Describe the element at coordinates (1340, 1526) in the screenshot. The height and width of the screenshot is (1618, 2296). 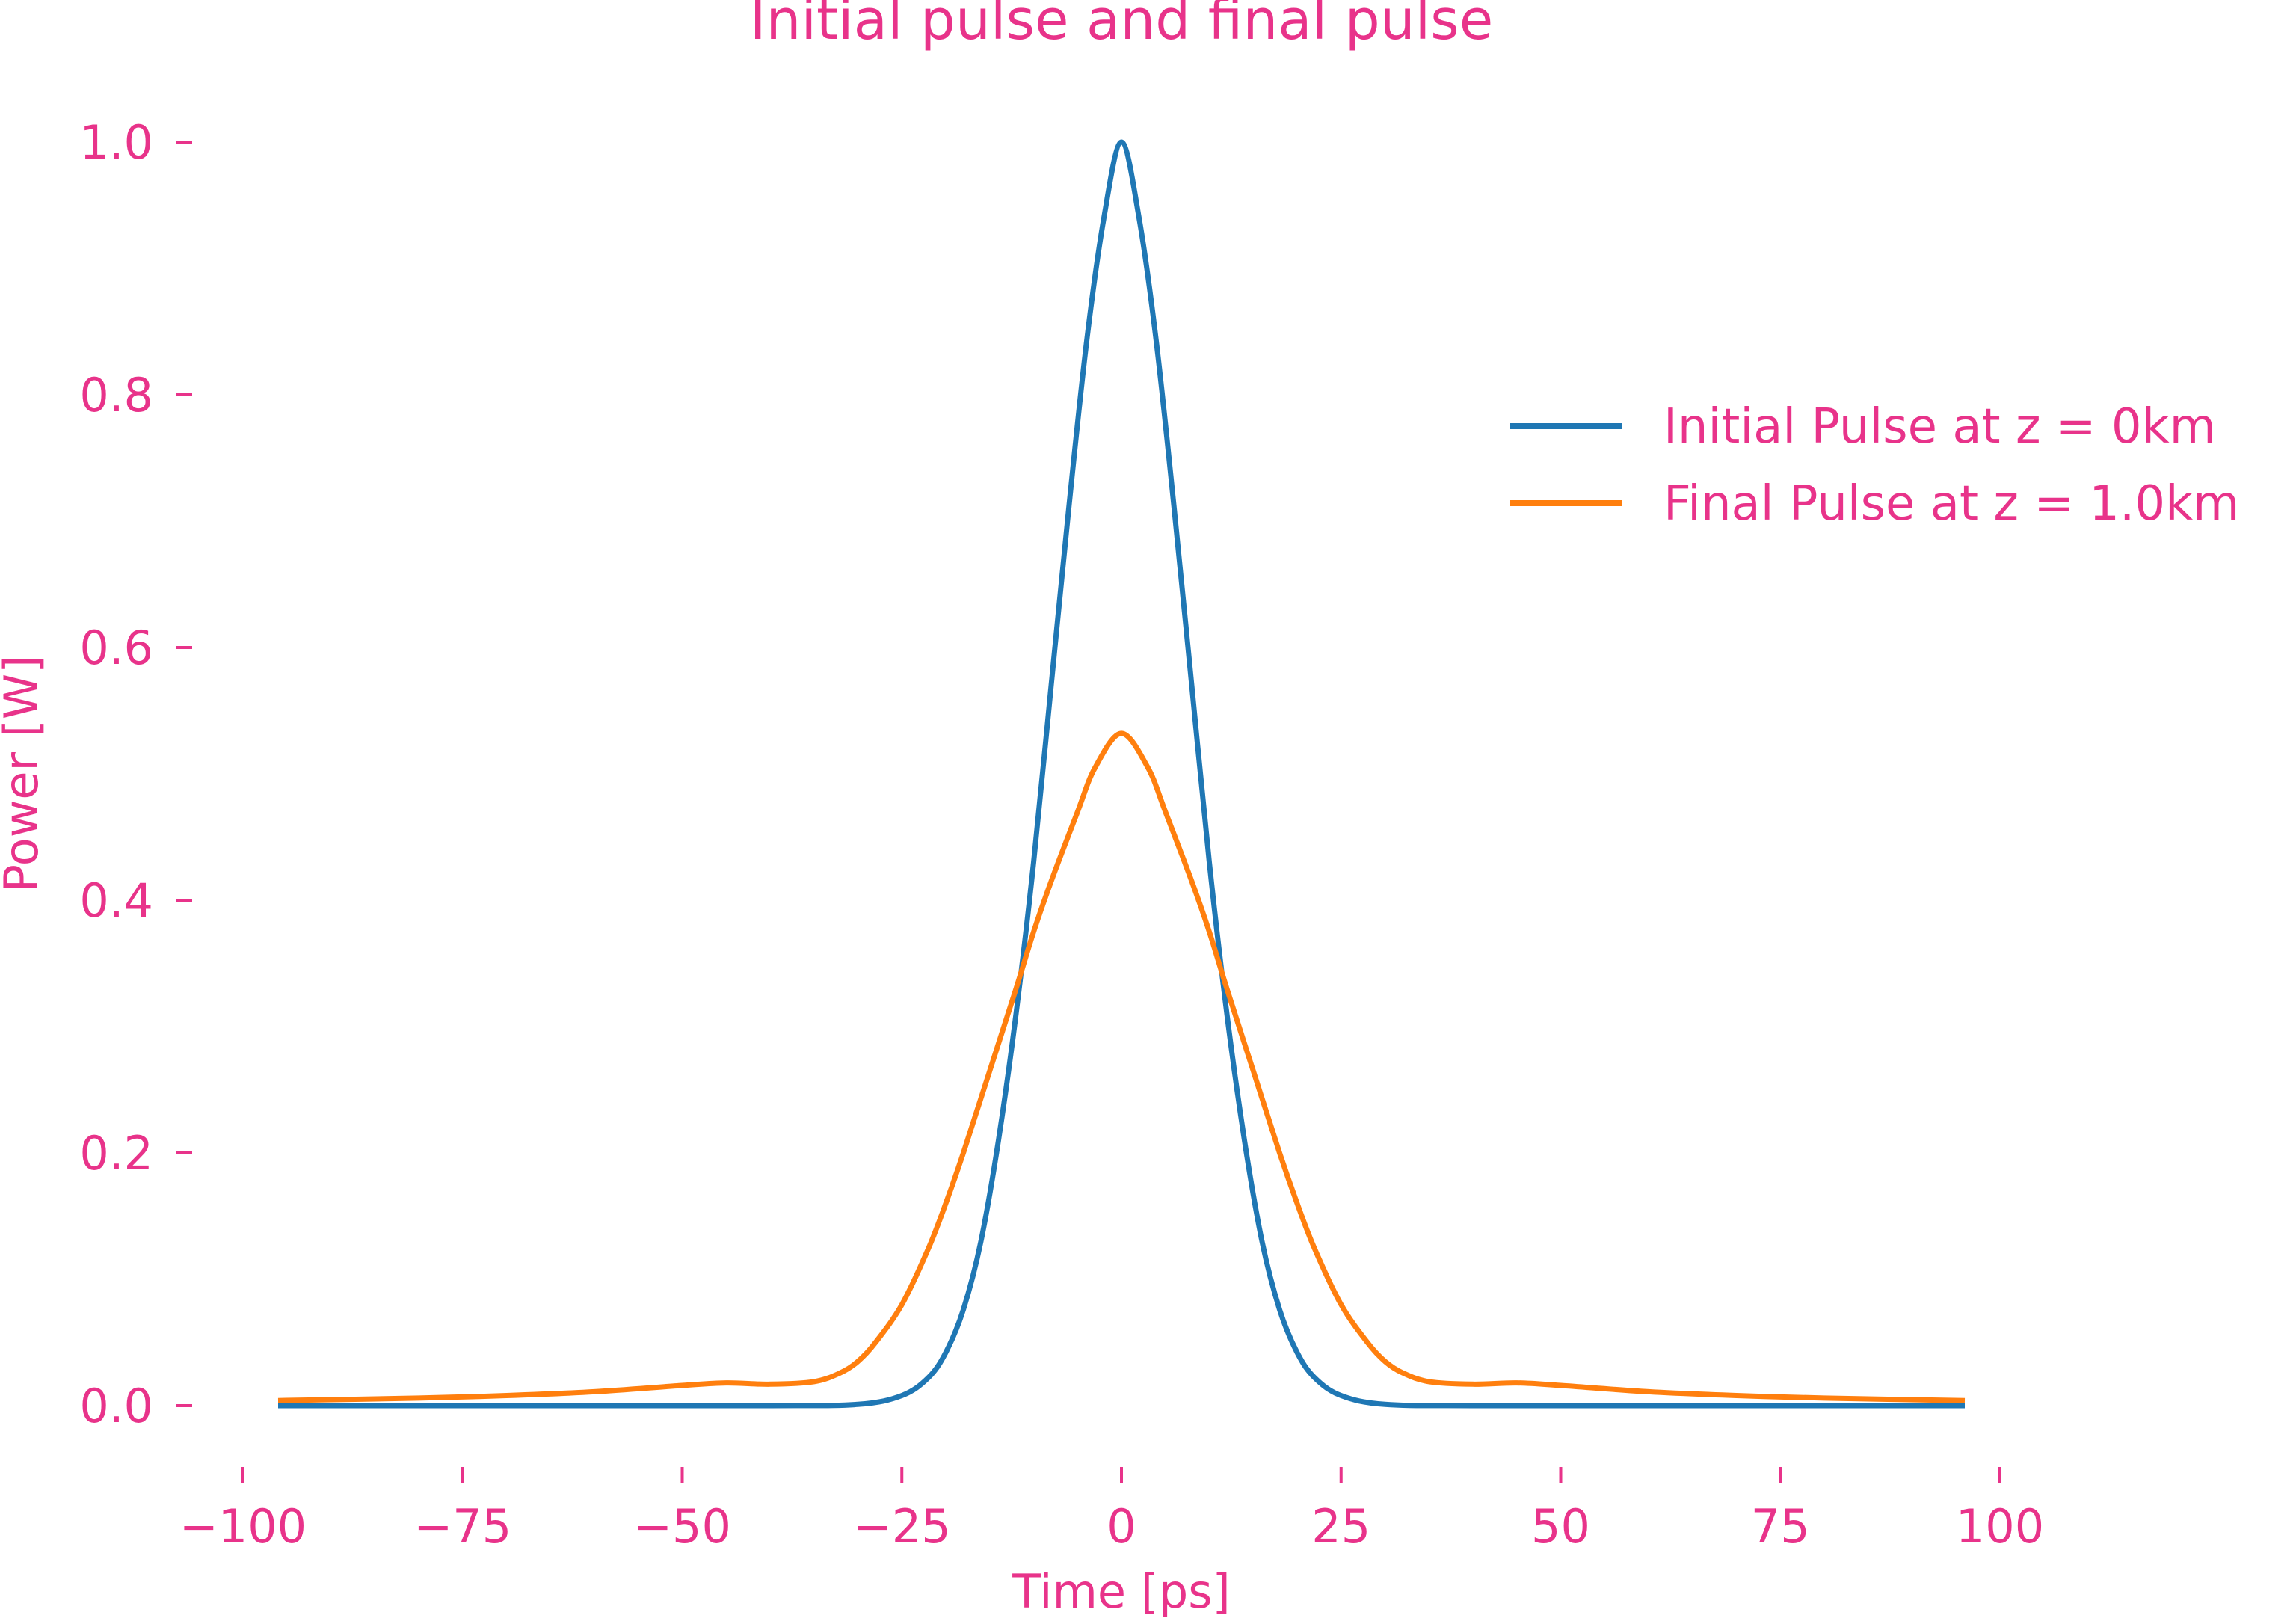
I see `x-tick-label: 25` at that location.